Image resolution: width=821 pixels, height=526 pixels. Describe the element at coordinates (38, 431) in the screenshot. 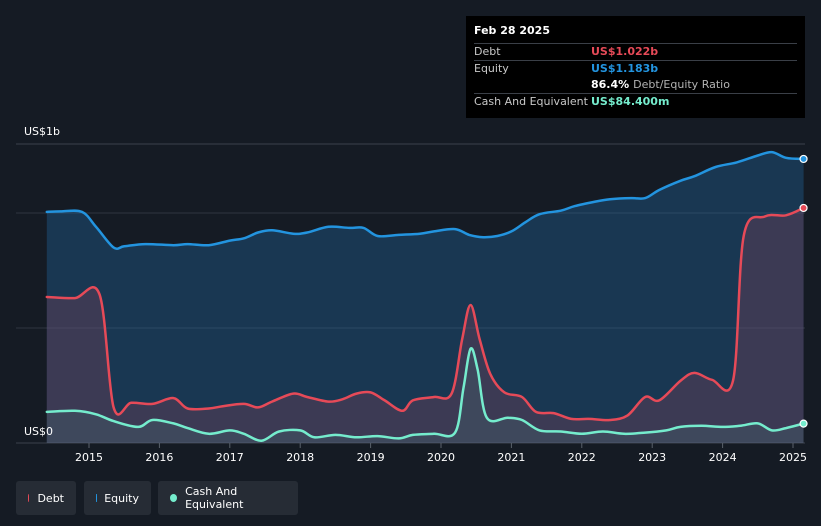

I see `y-axis-bottom-label: US$0` at that location.